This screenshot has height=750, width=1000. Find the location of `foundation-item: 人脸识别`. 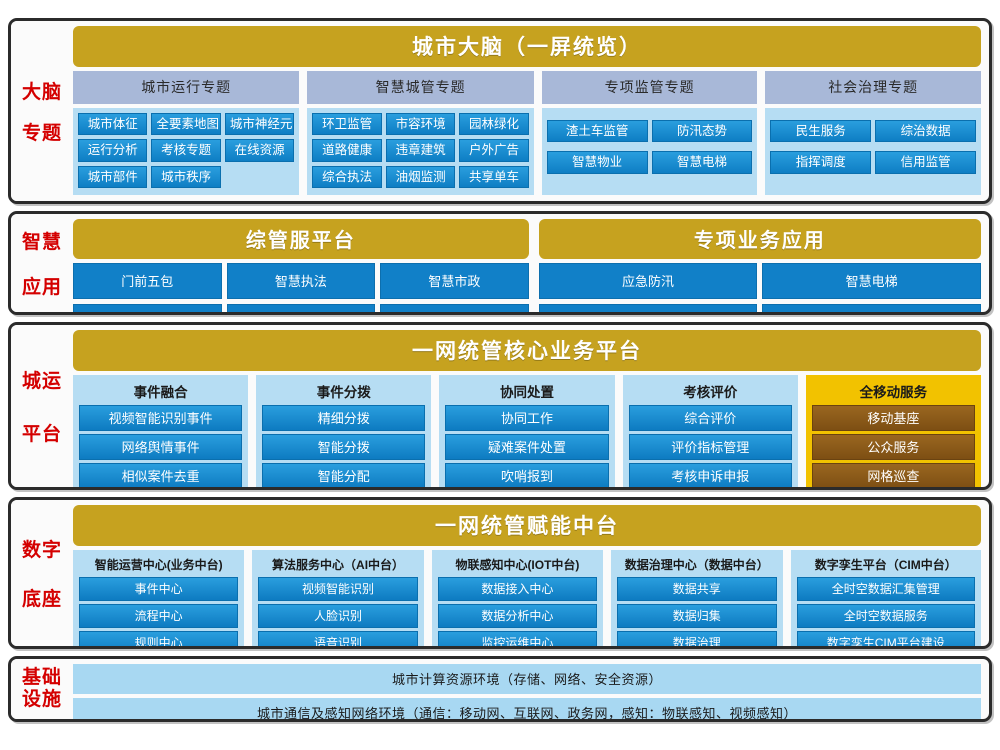

foundation-item: 人脸识别 is located at coordinates (338, 616).